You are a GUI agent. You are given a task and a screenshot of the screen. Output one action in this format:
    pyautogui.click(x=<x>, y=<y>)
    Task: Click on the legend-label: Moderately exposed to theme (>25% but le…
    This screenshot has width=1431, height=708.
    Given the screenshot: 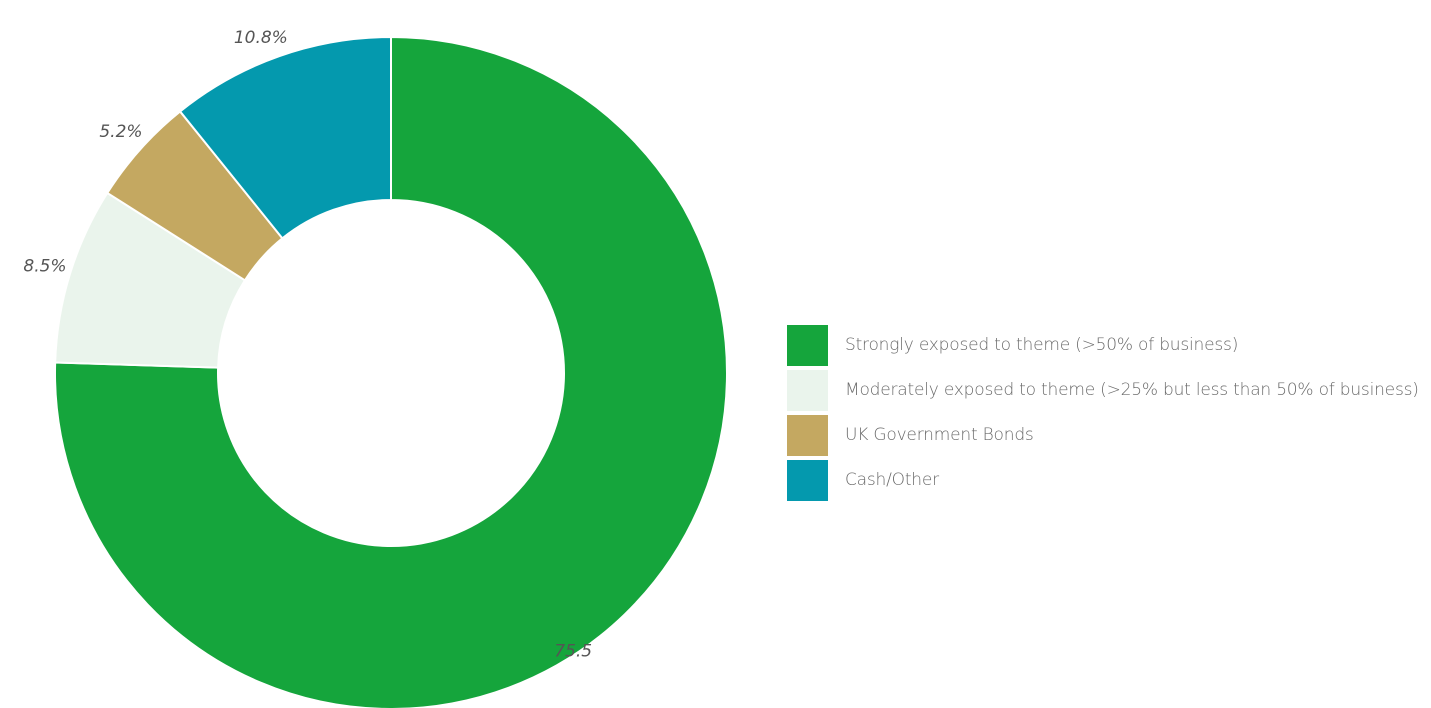 What is the action you would take?
    pyautogui.click(x=1132, y=390)
    